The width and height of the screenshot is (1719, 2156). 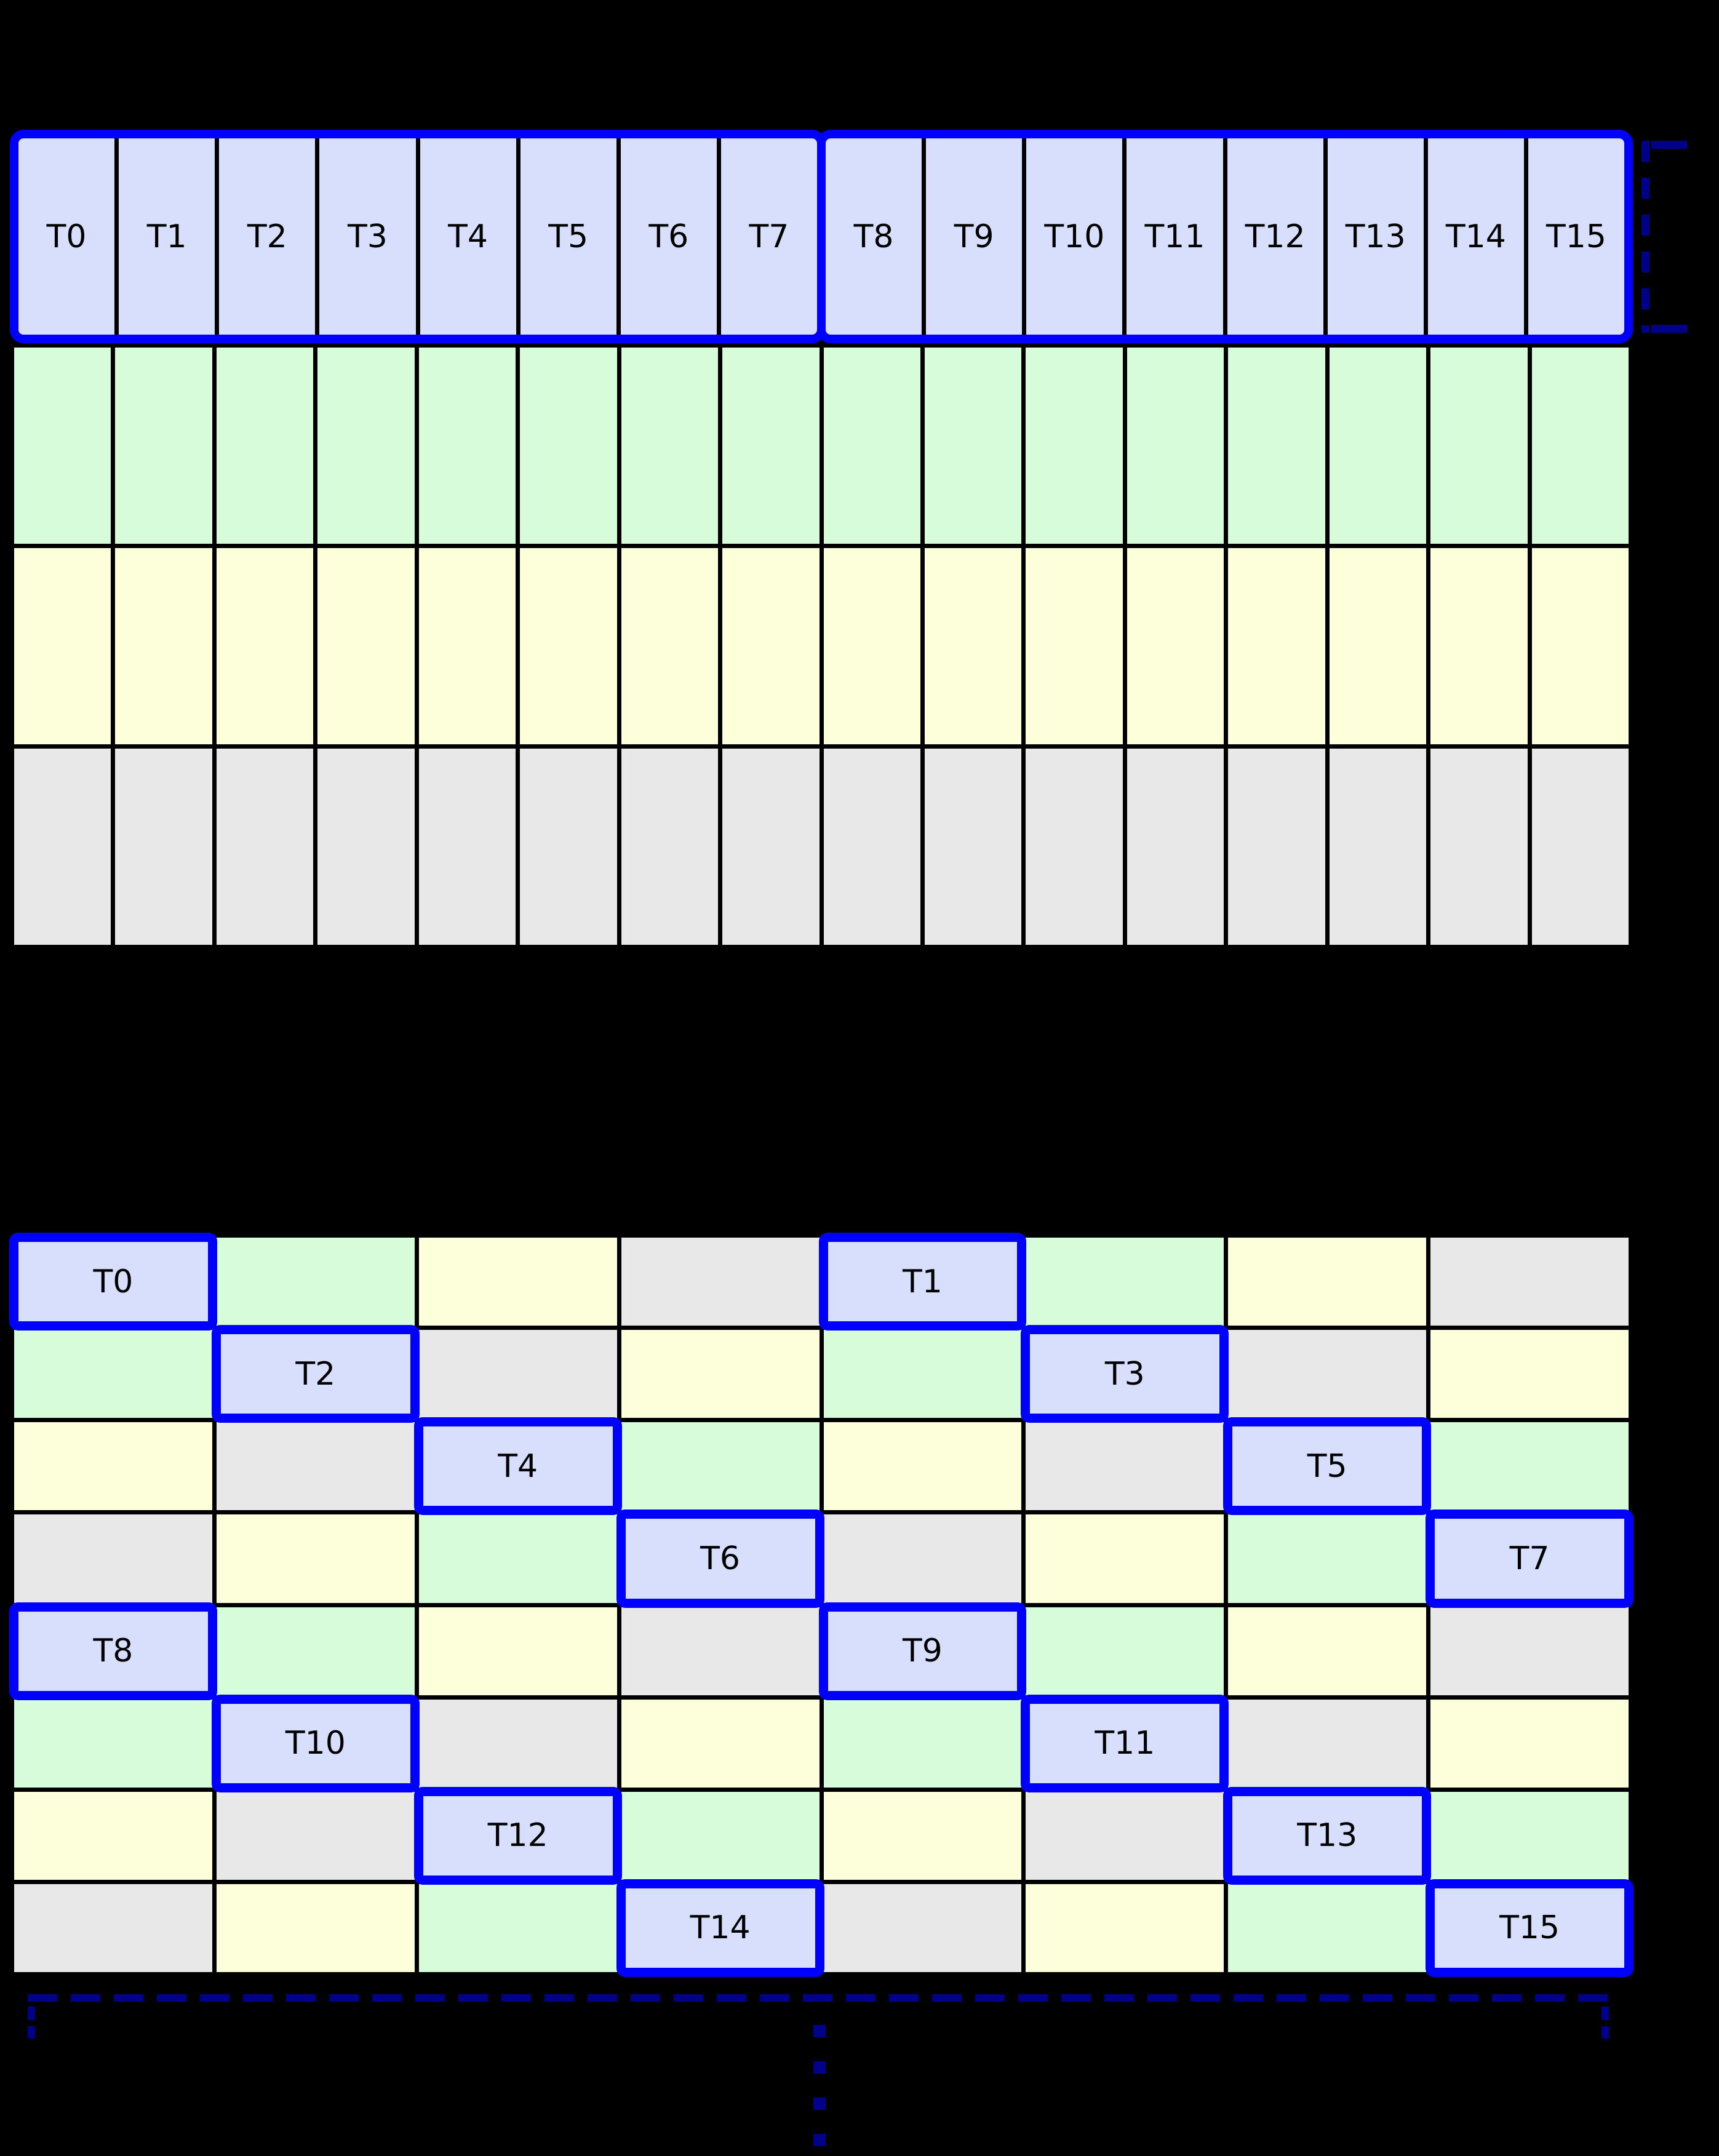 I want to click on thread-cell-T12: T12, so click(x=1273, y=236).